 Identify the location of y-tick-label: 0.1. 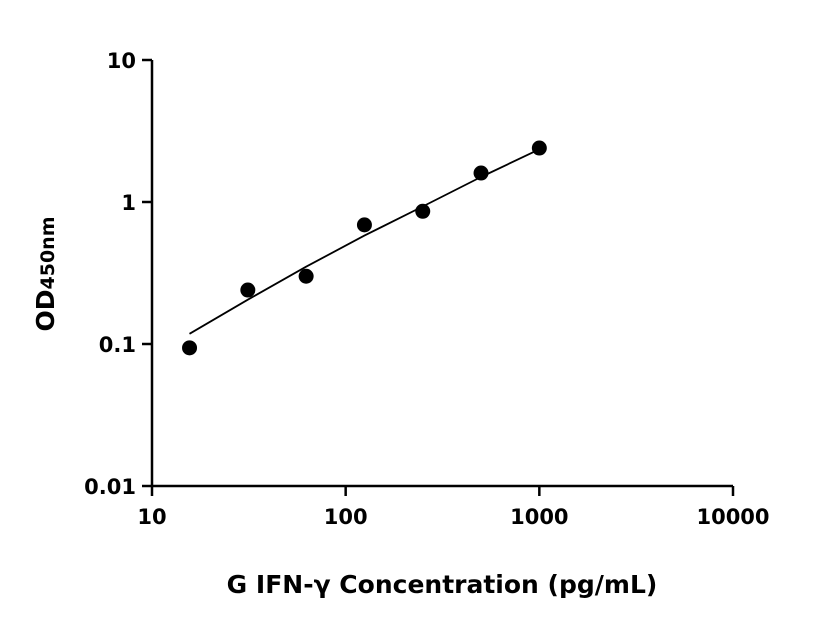
(117, 345).